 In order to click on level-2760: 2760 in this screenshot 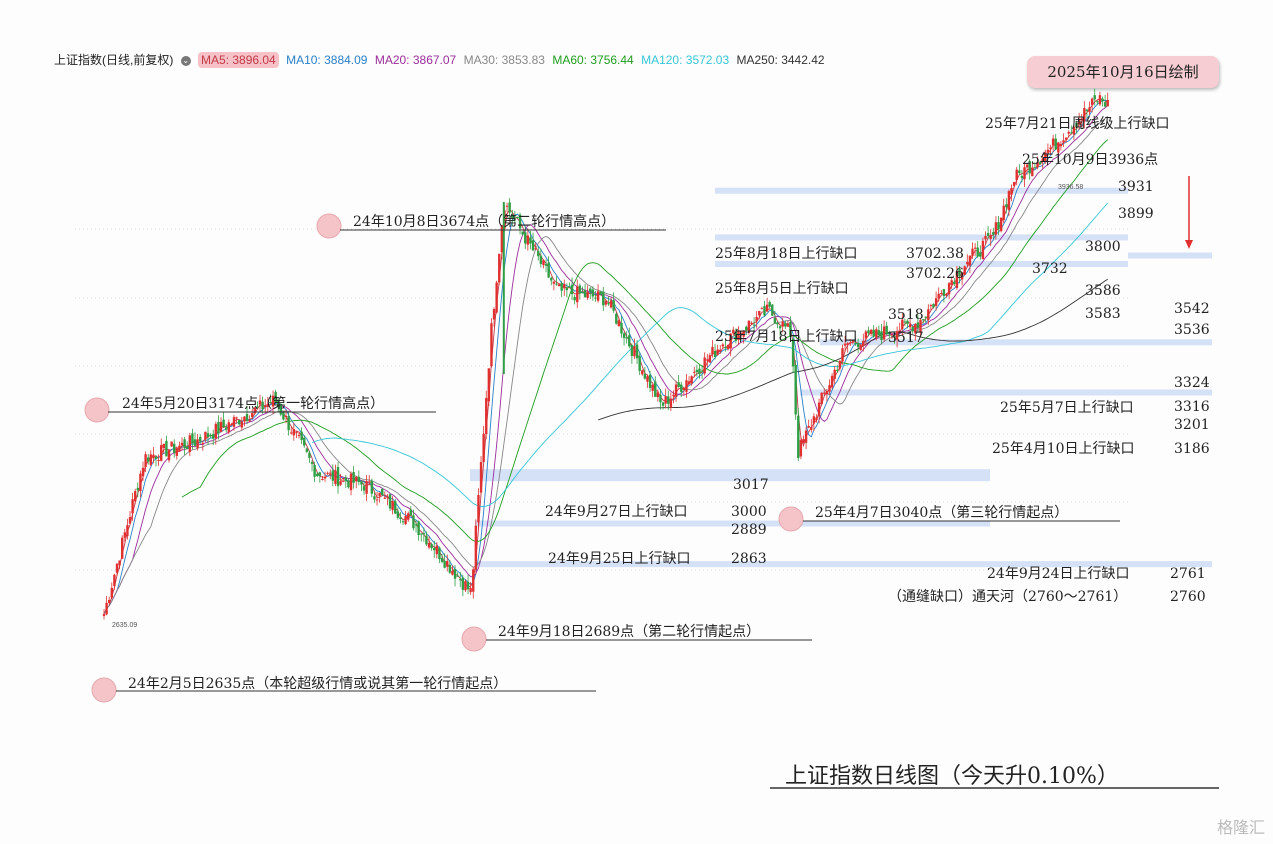, I will do `click(1188, 597)`.